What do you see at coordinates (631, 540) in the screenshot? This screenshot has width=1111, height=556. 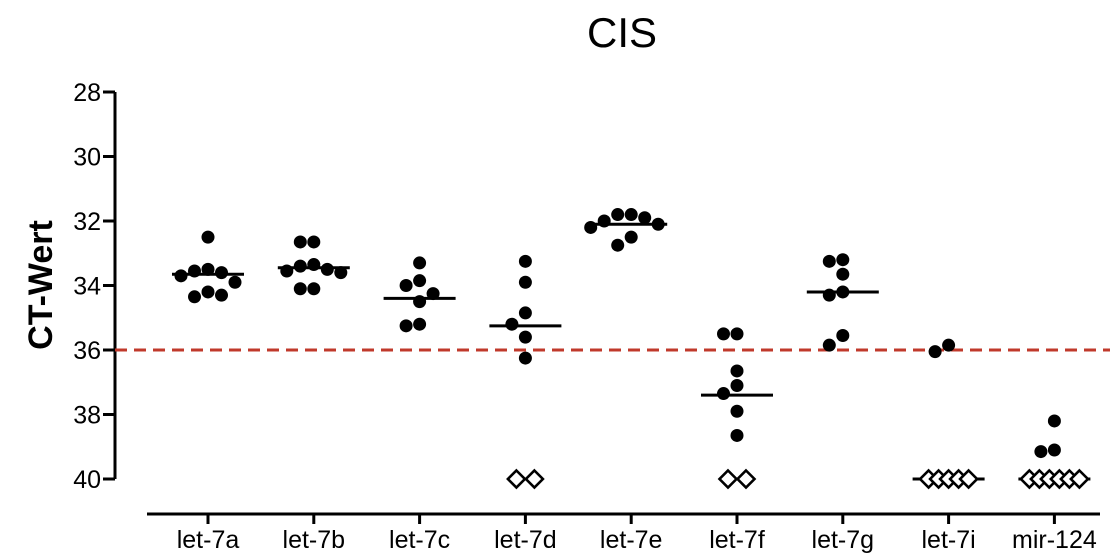 I see `x-tick-label: let-7e` at bounding box center [631, 540].